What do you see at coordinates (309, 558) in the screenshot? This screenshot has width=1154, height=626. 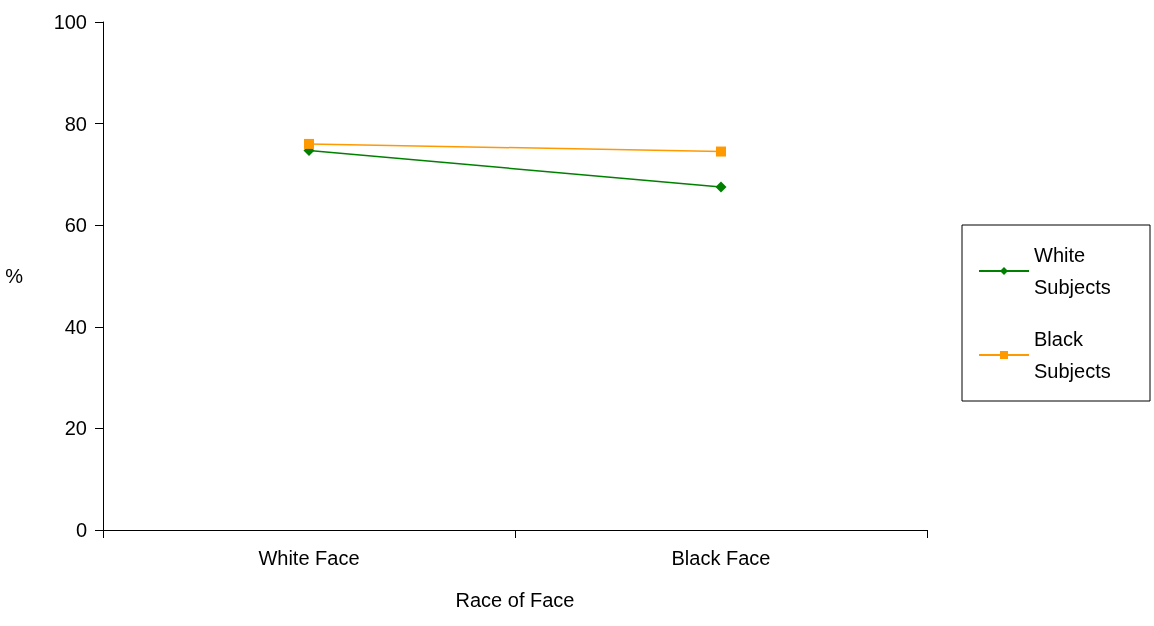 I see `x-tick-label: White Face` at bounding box center [309, 558].